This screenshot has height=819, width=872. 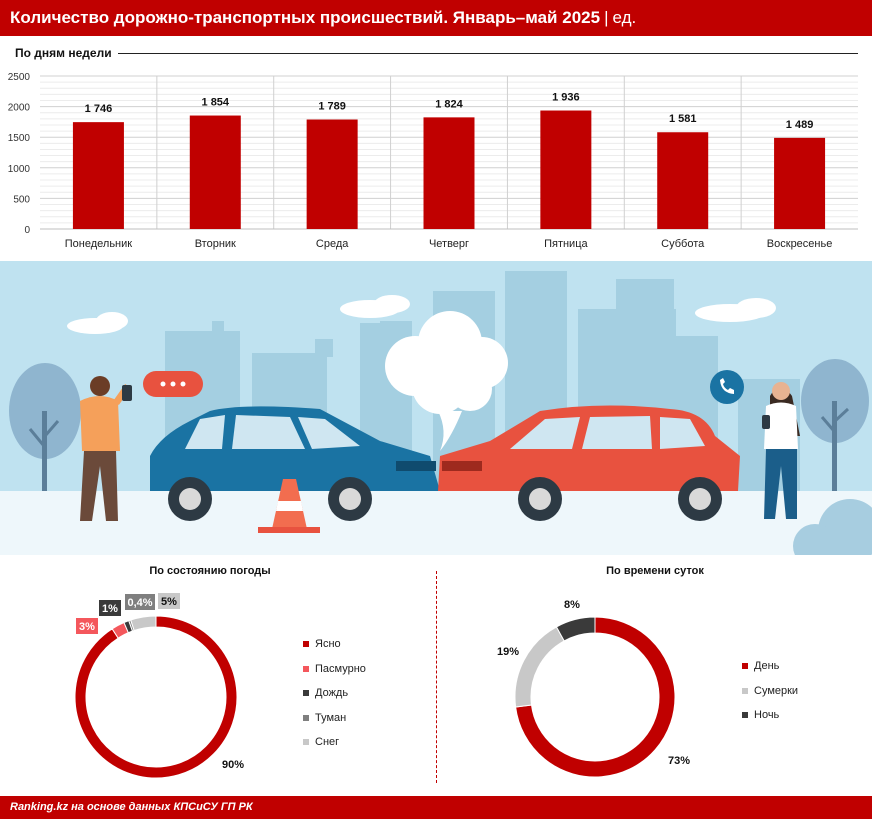 I want to click on title-unit: ед., so click(x=624, y=17).